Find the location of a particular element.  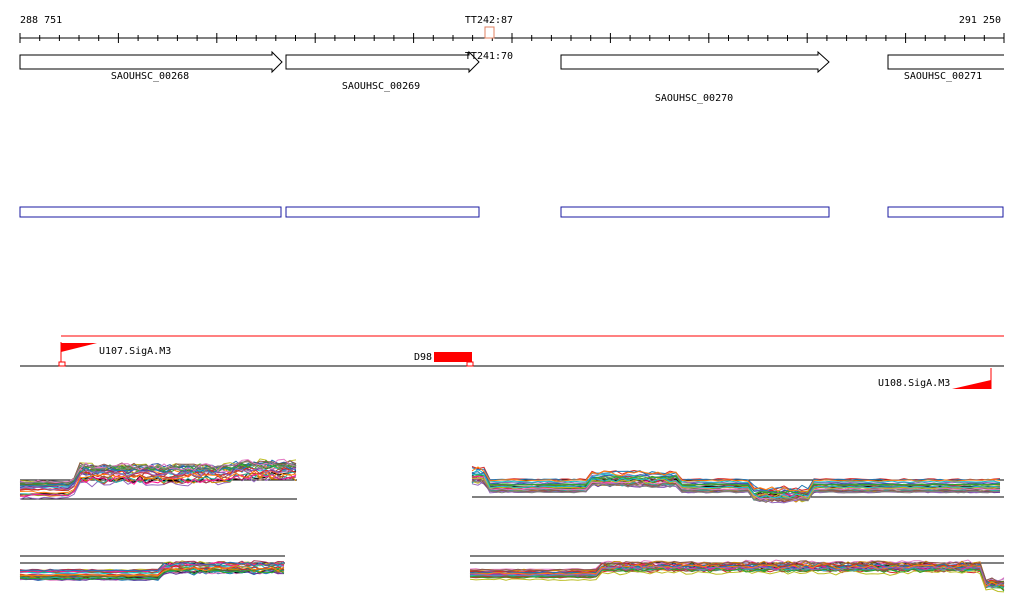

deletion-label: D98 is located at coordinates (423, 357).